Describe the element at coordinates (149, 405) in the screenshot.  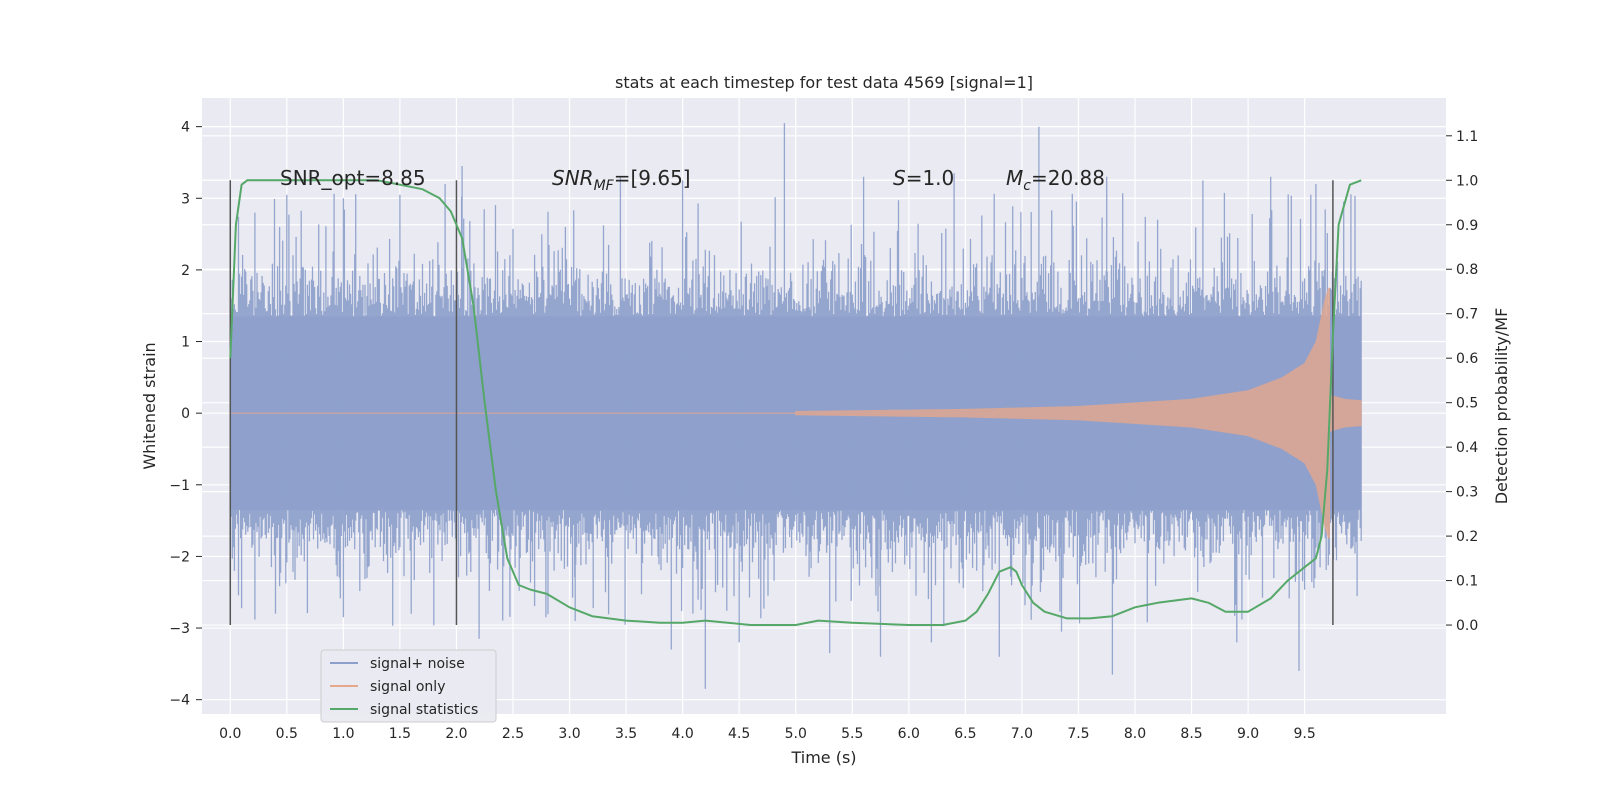
I see `y-axis-left-label: Whitened strain` at that location.